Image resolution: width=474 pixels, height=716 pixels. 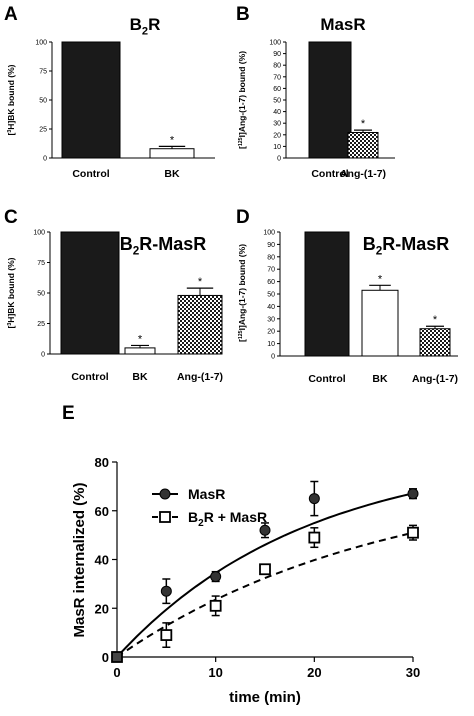 I want to click on panel-label: E, so click(x=68, y=413).